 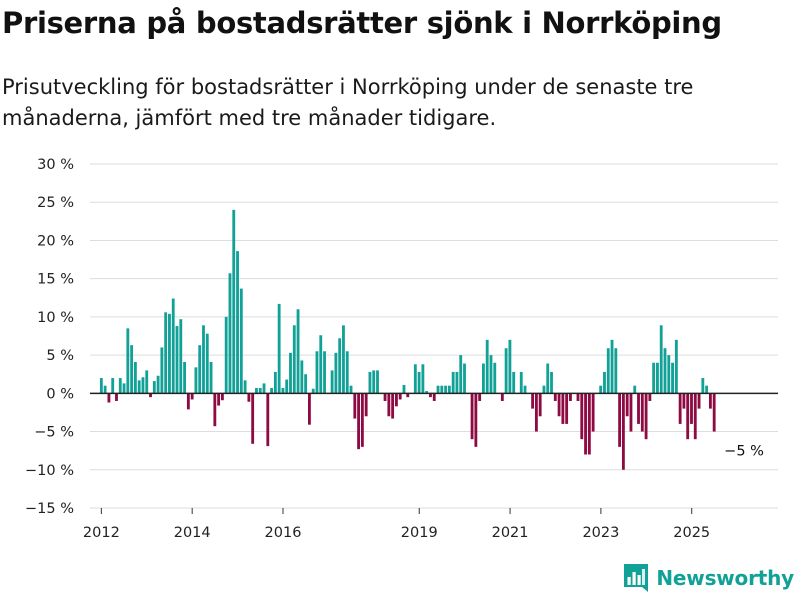 I want to click on y-tick-label: 25 %, so click(x=55, y=203).